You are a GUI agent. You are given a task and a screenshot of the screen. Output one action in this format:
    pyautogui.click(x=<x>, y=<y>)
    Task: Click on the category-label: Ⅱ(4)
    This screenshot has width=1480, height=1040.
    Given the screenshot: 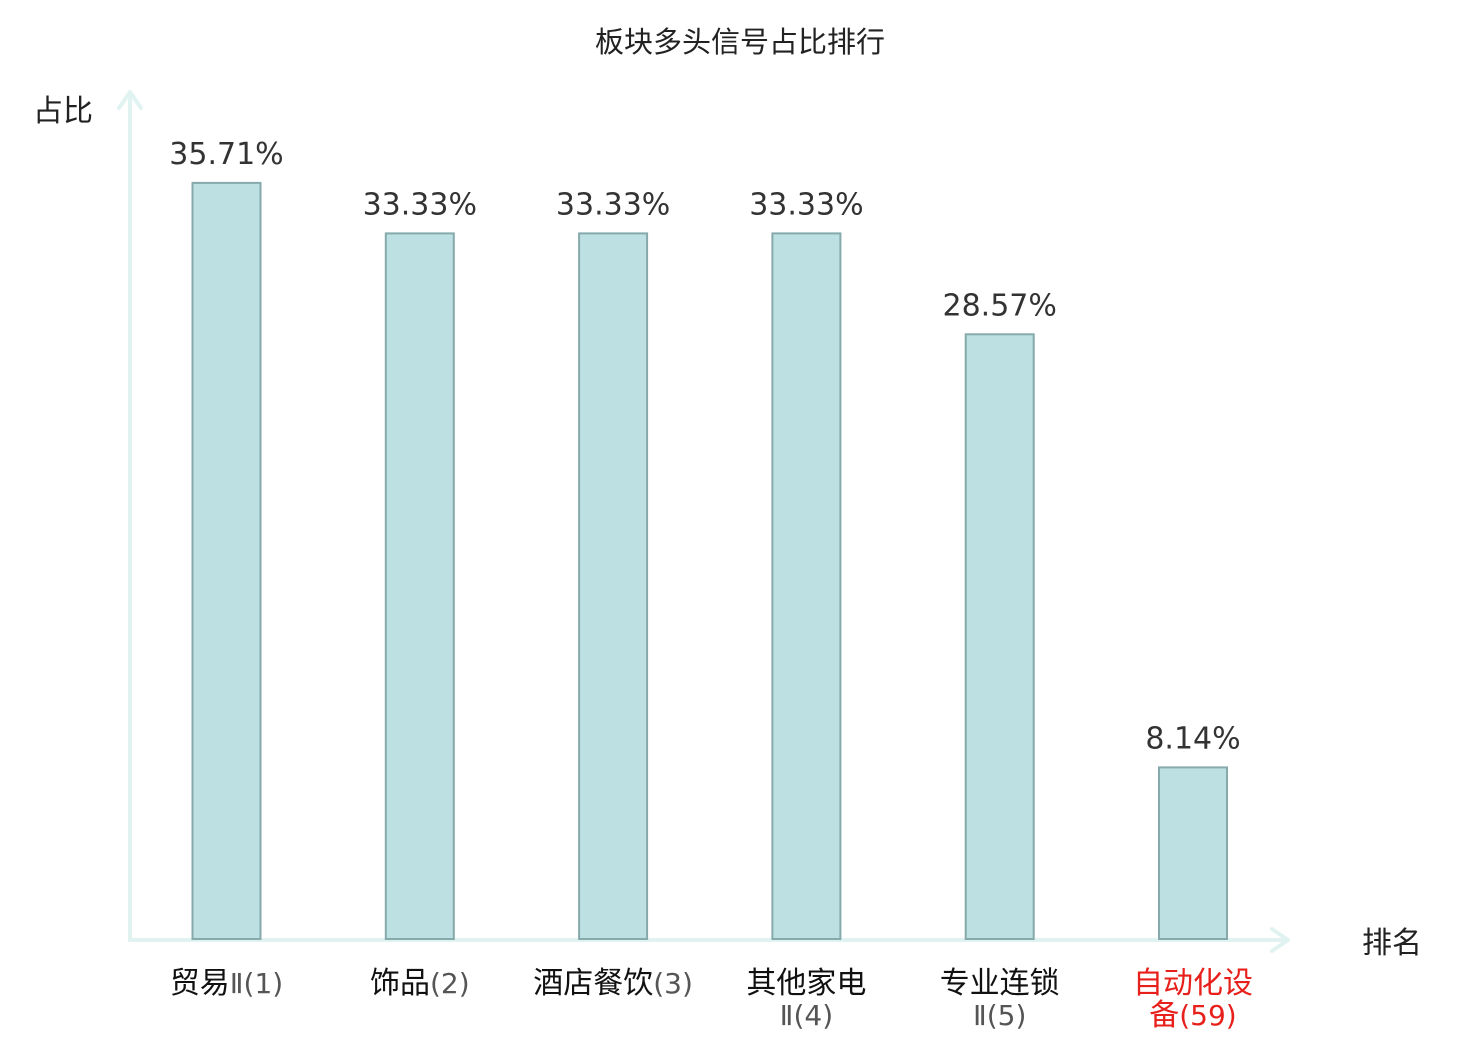 What is the action you would take?
    pyautogui.click(x=806, y=1015)
    